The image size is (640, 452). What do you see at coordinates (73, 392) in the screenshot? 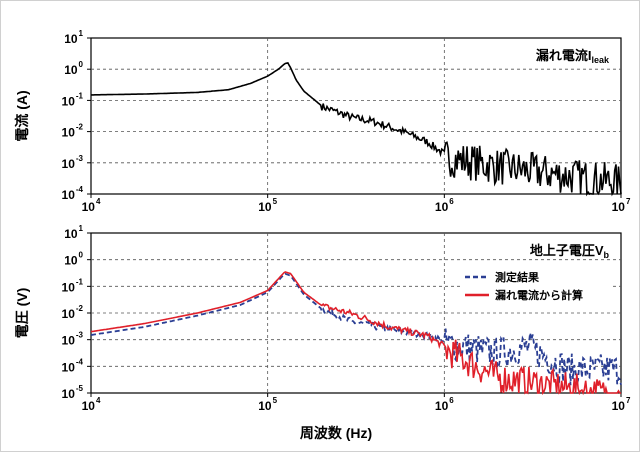
I see `y-tick-label: 10⁻⁵` at bounding box center [73, 392].